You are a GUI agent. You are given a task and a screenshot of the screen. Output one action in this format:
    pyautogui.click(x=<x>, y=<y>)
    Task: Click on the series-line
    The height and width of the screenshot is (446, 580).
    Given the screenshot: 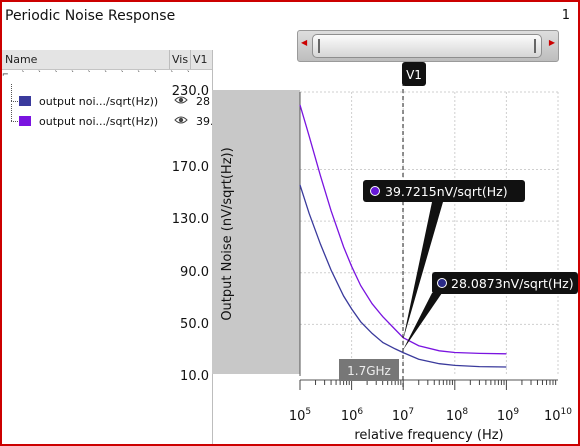 What is the action you would take?
    pyautogui.click(x=403, y=276)
    